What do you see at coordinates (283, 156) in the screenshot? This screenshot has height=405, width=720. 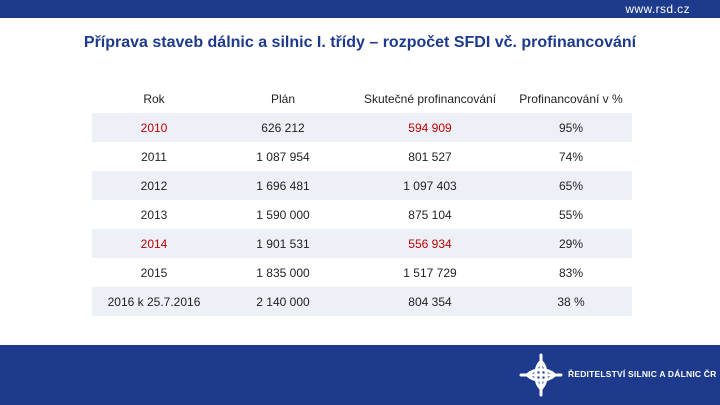 I see `cell-plan: 1 087 954` at bounding box center [283, 156].